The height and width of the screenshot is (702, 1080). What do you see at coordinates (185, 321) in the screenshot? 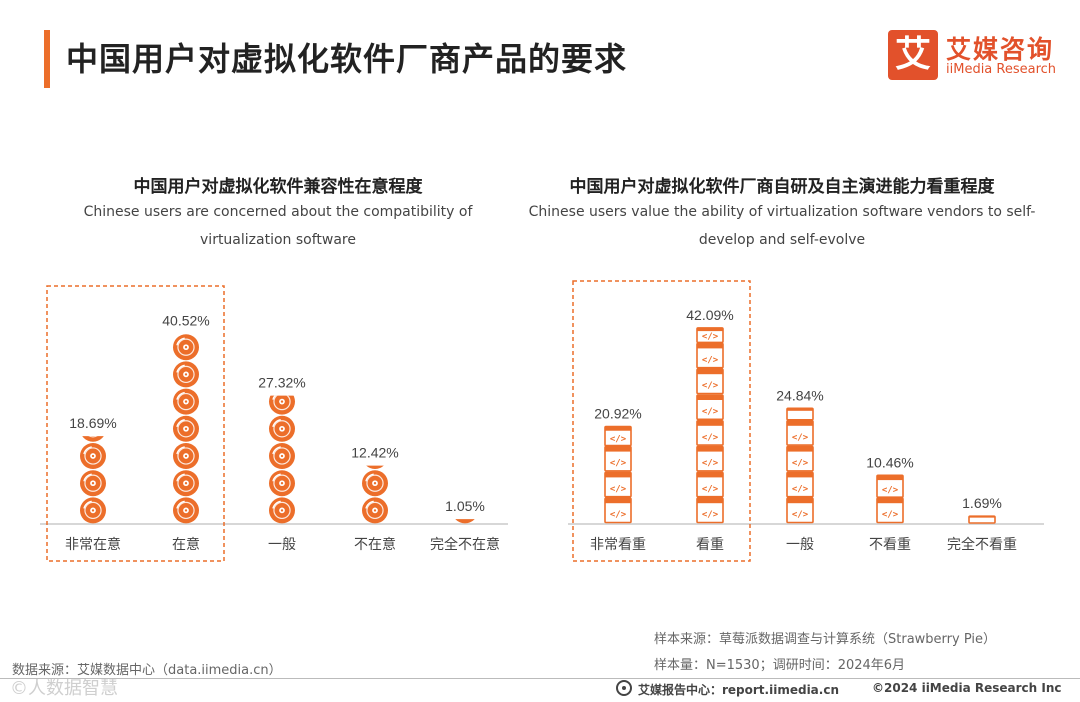
I see `value-label: 40.52%` at bounding box center [185, 321].